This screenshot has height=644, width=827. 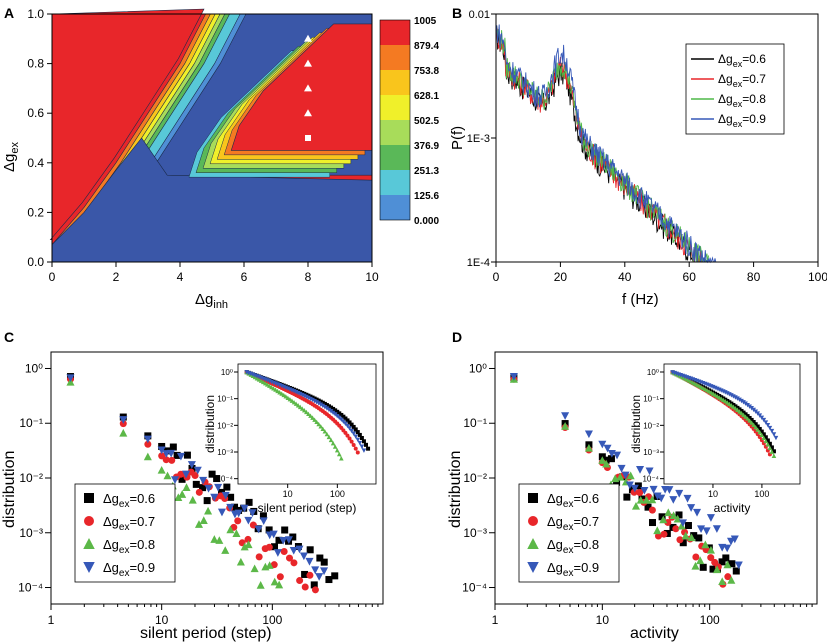 I want to click on legend-value: =0.9, so click(x=754, y=119).